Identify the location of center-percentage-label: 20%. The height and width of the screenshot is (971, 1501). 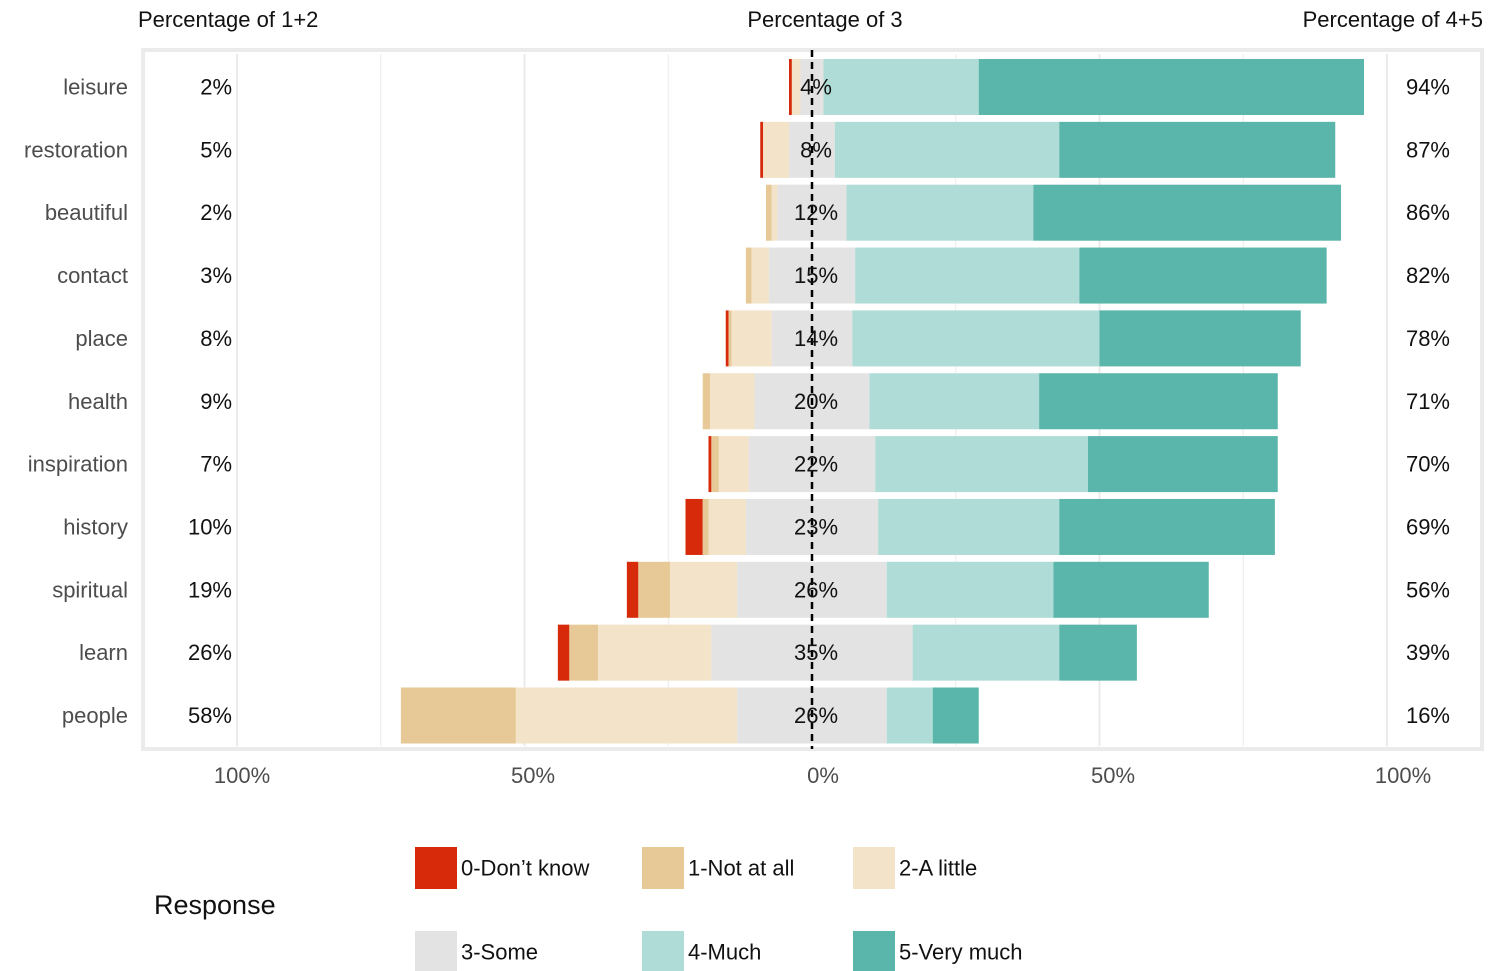
(816, 401).